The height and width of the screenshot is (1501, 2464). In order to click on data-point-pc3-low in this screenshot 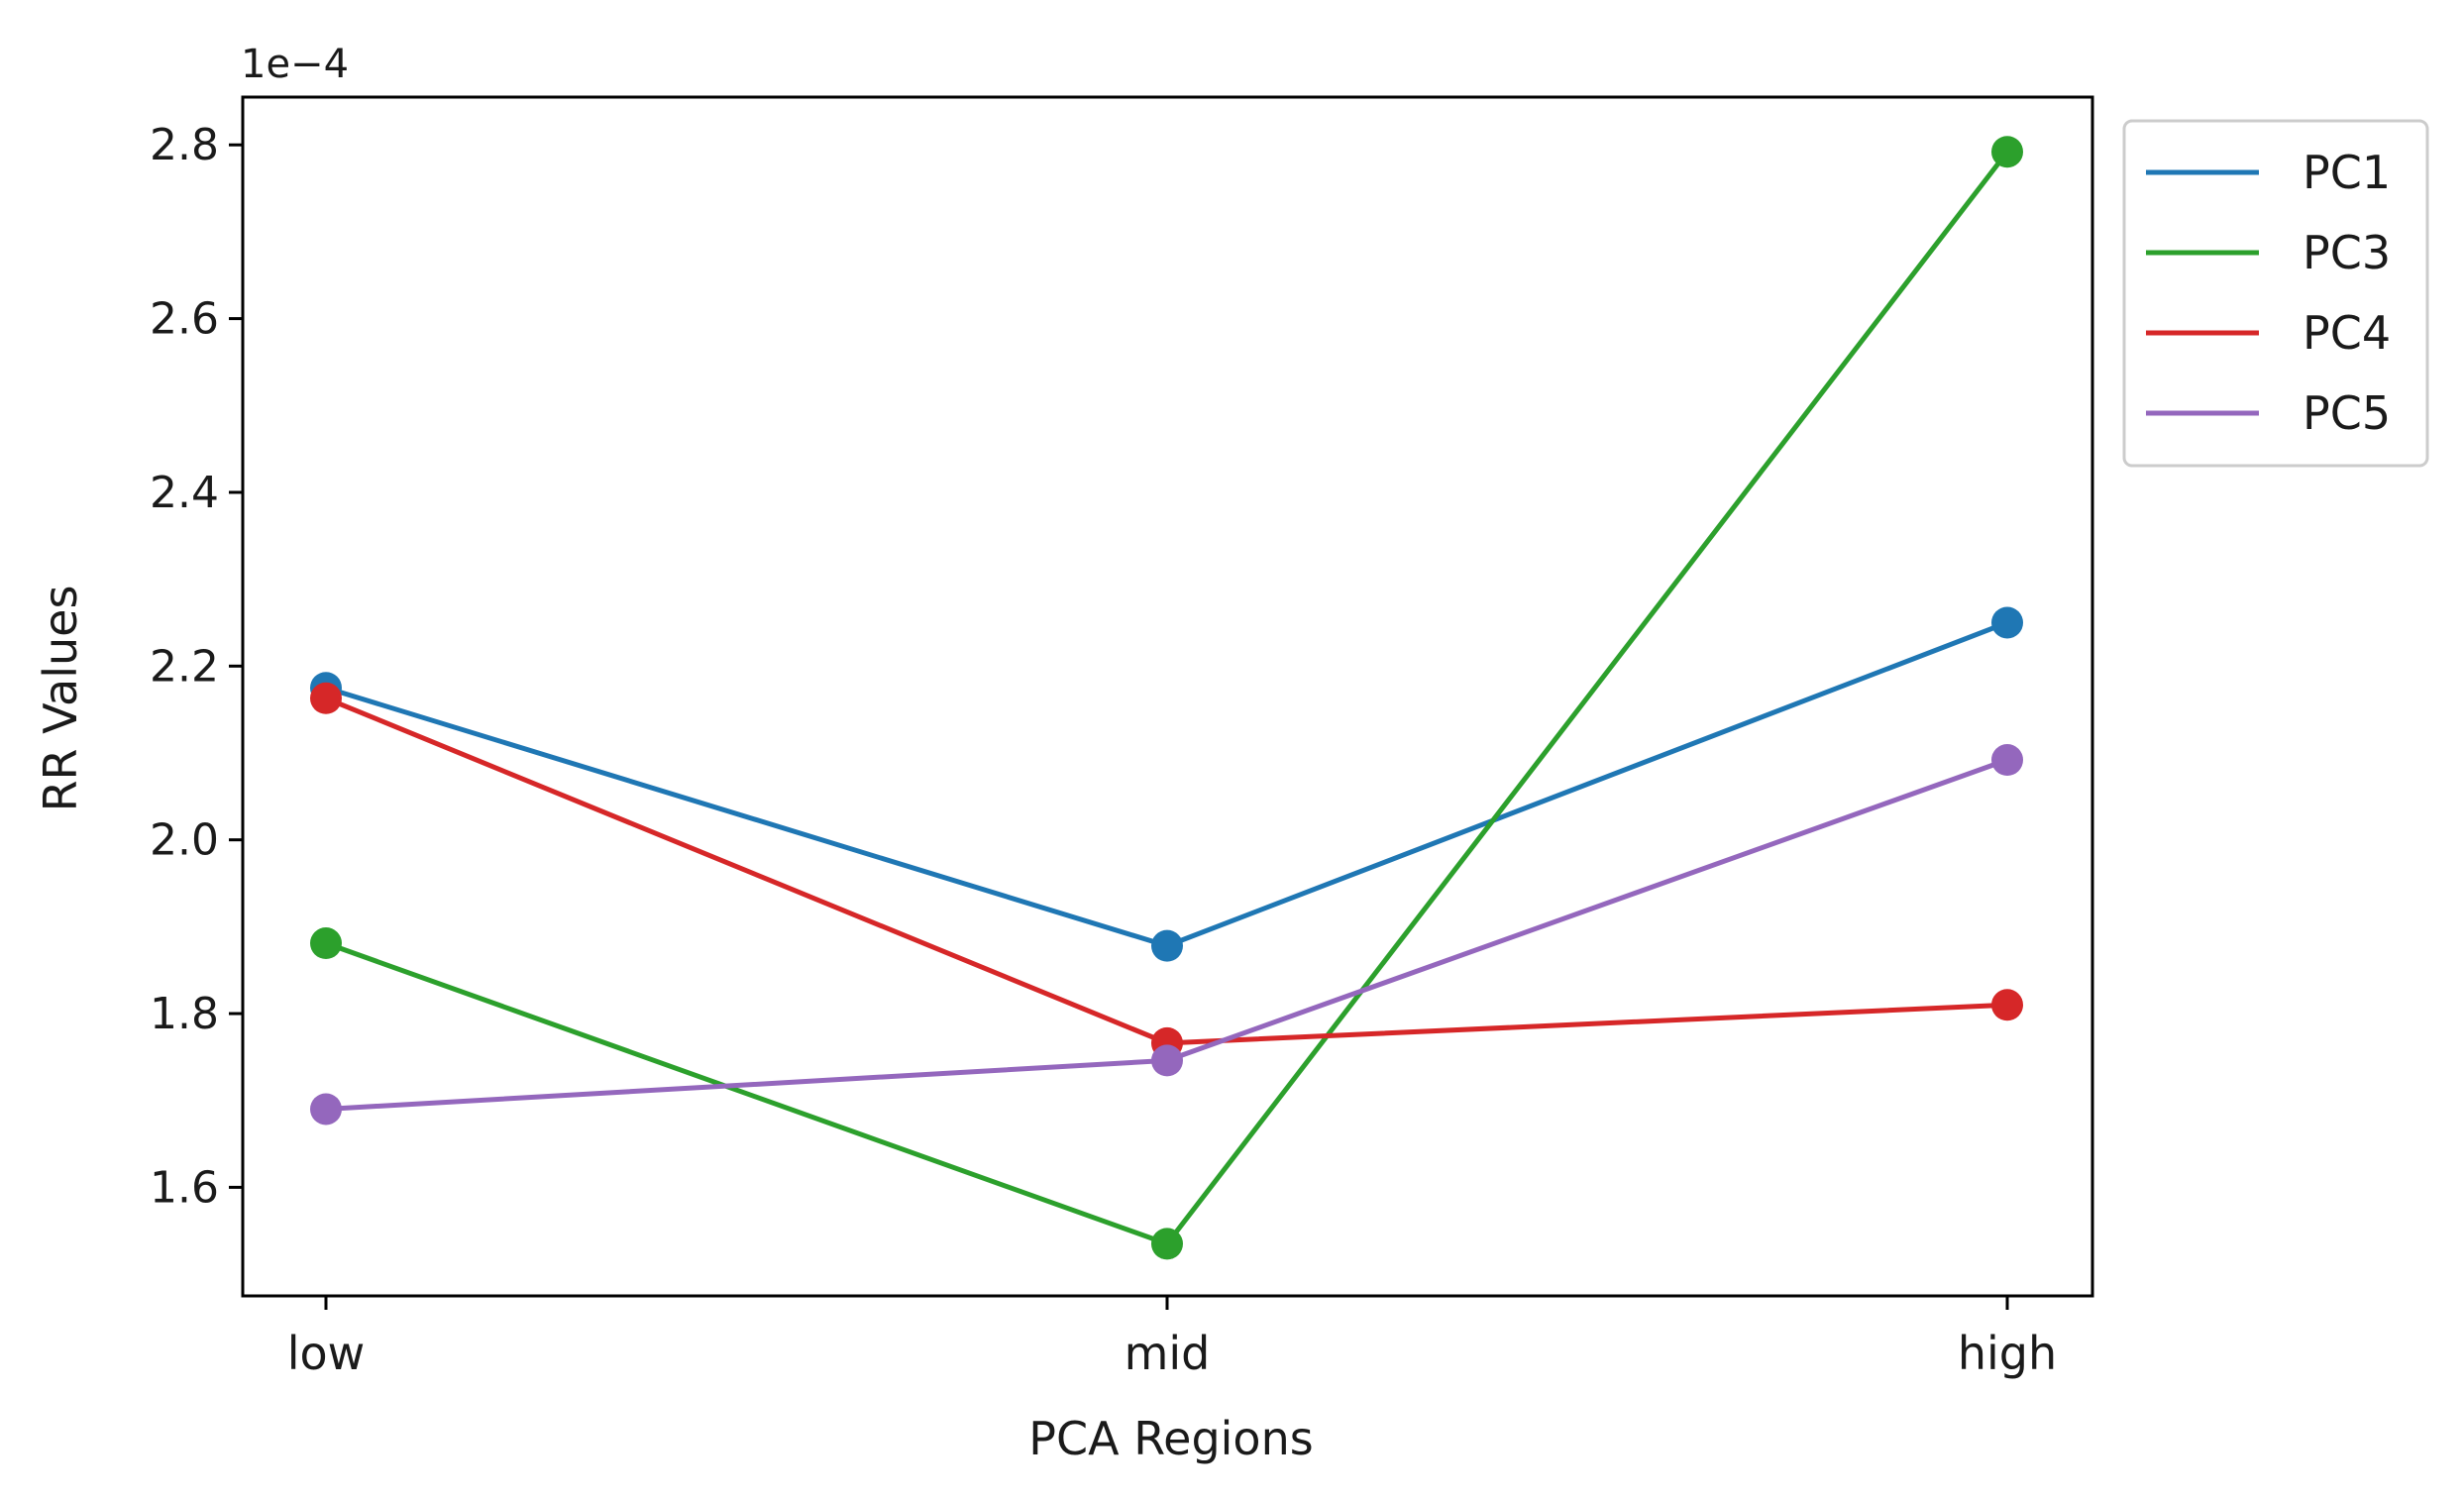, I will do `click(326, 943)`.